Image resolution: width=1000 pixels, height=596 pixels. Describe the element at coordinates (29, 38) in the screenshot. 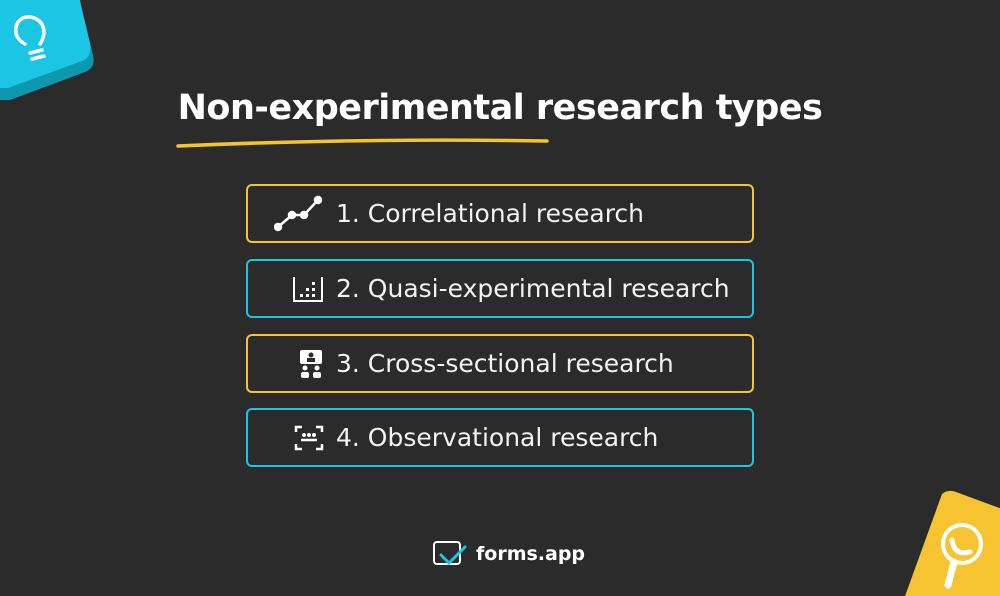

I see `lightbulb-icon` at that location.